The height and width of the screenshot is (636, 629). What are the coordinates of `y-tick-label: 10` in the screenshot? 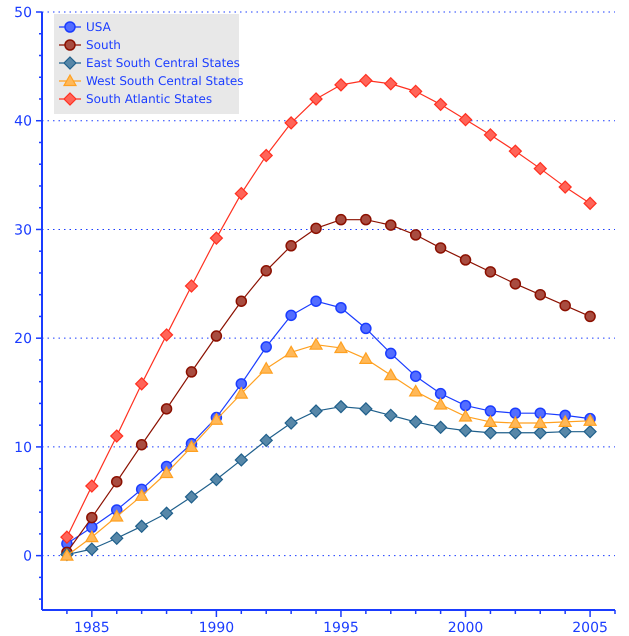 It's located at (23, 448).